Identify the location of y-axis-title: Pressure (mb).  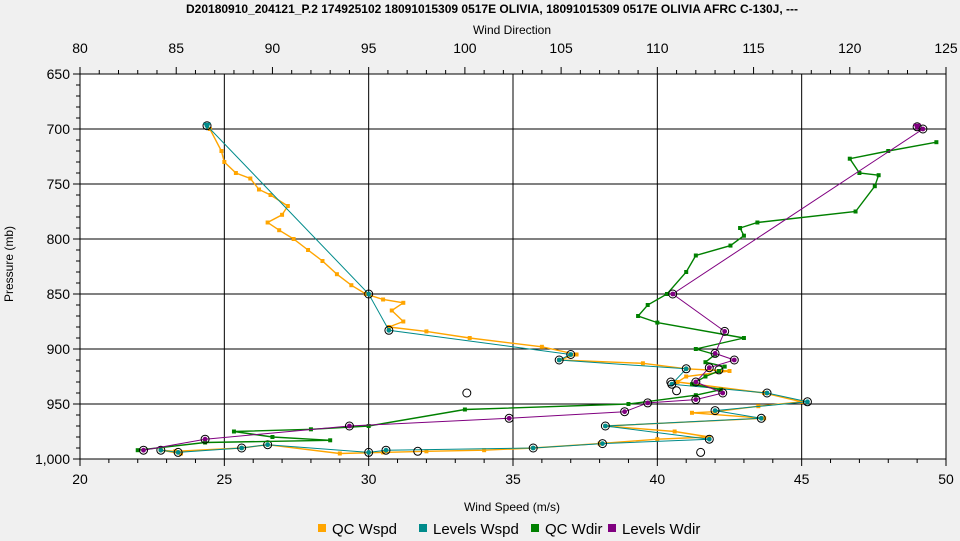
(9, 264).